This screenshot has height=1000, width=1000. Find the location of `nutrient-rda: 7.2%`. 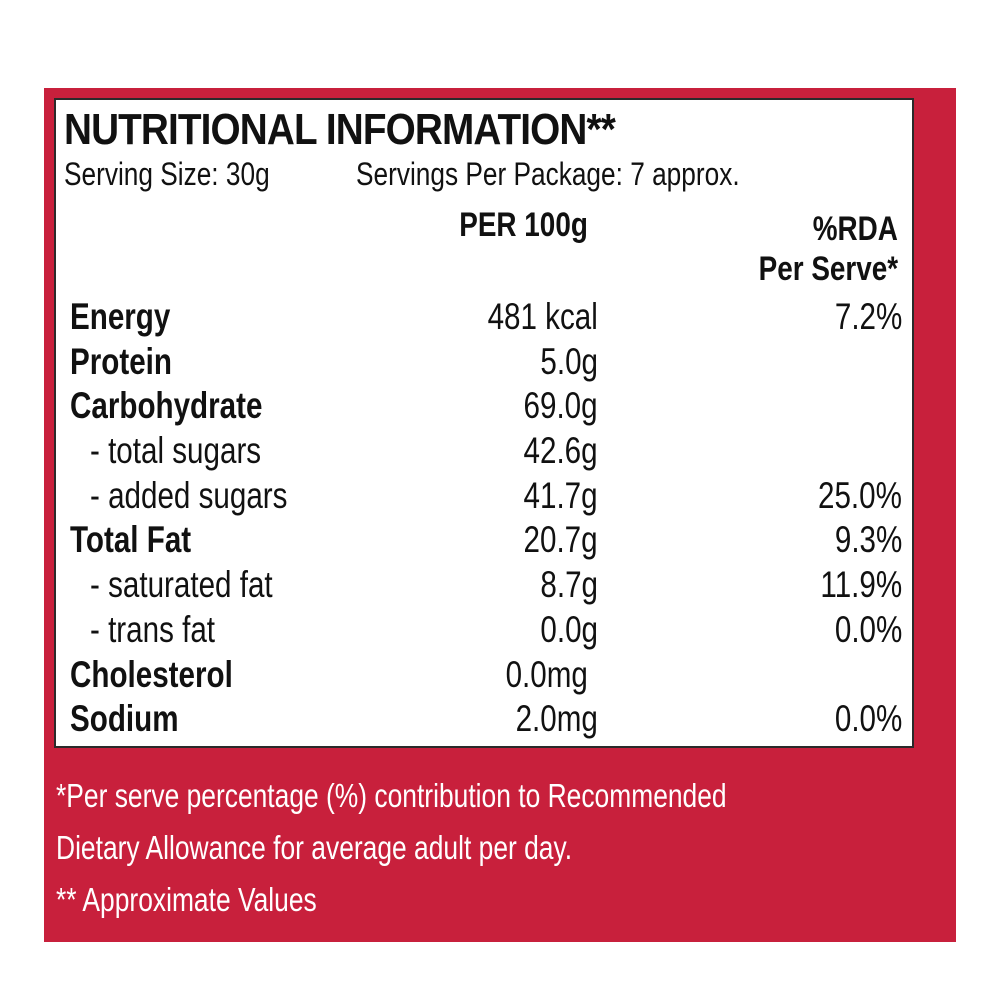

nutrient-rda: 7.2% is located at coordinates (868, 316).